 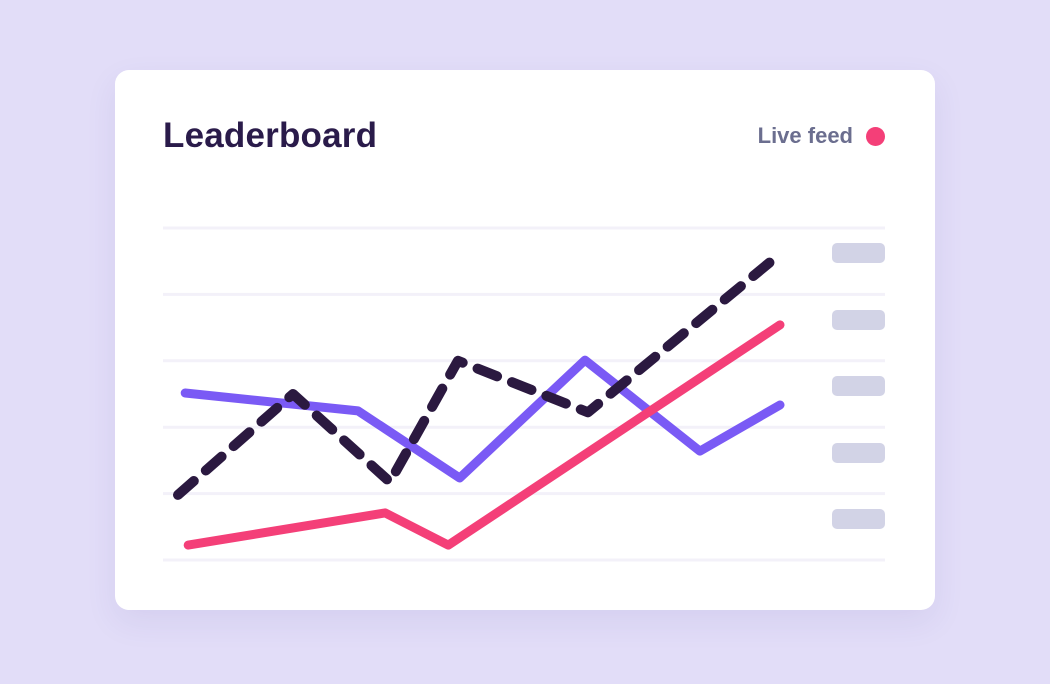 I want to click on live-feed-status: Live feed, so click(x=821, y=136).